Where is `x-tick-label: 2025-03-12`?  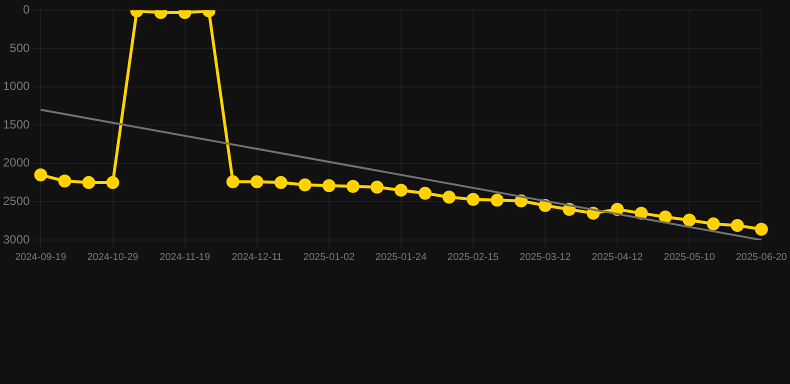
x-tick-label: 2025-03-12 is located at coordinates (546, 257).